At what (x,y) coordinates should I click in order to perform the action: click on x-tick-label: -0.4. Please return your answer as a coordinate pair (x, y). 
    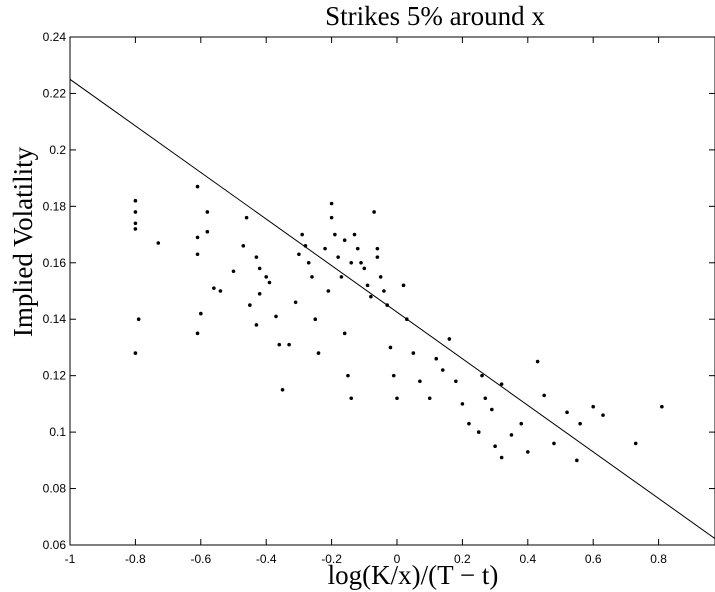
    Looking at the image, I should click on (266, 559).